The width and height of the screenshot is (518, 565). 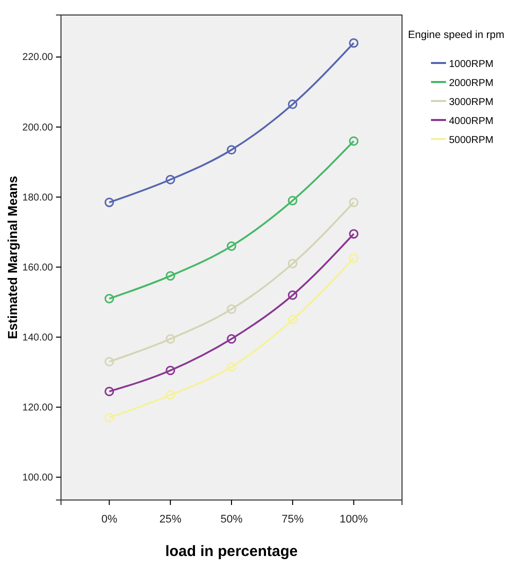 What do you see at coordinates (38, 478) in the screenshot?
I see `y-tick-label: 100.00` at bounding box center [38, 478].